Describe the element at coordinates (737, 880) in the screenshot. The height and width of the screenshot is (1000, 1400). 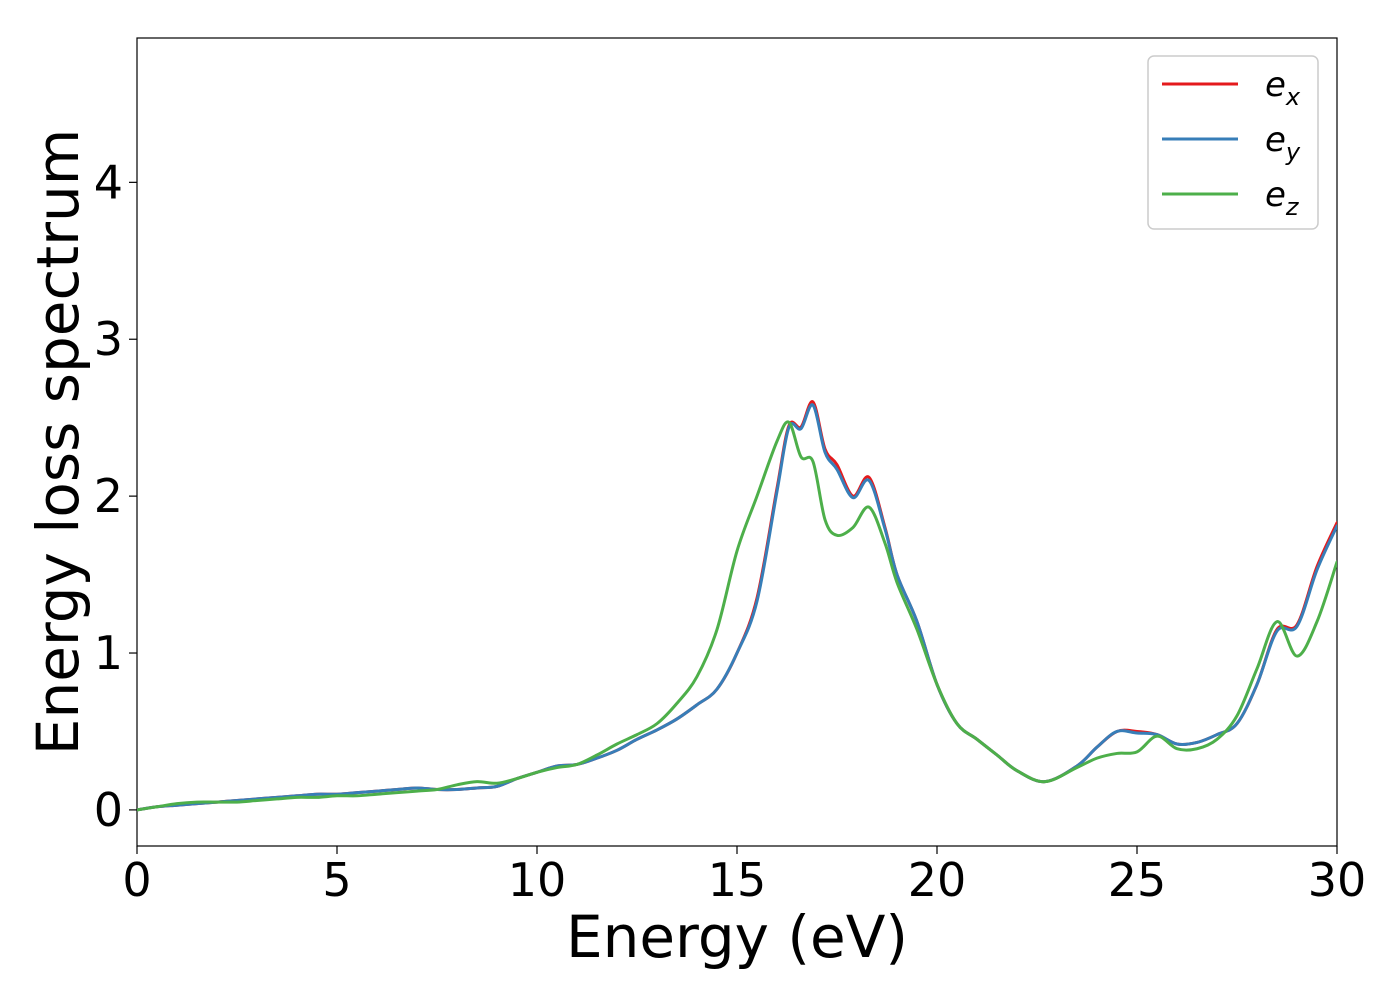
I see `x-tick-label: 15` at that location.